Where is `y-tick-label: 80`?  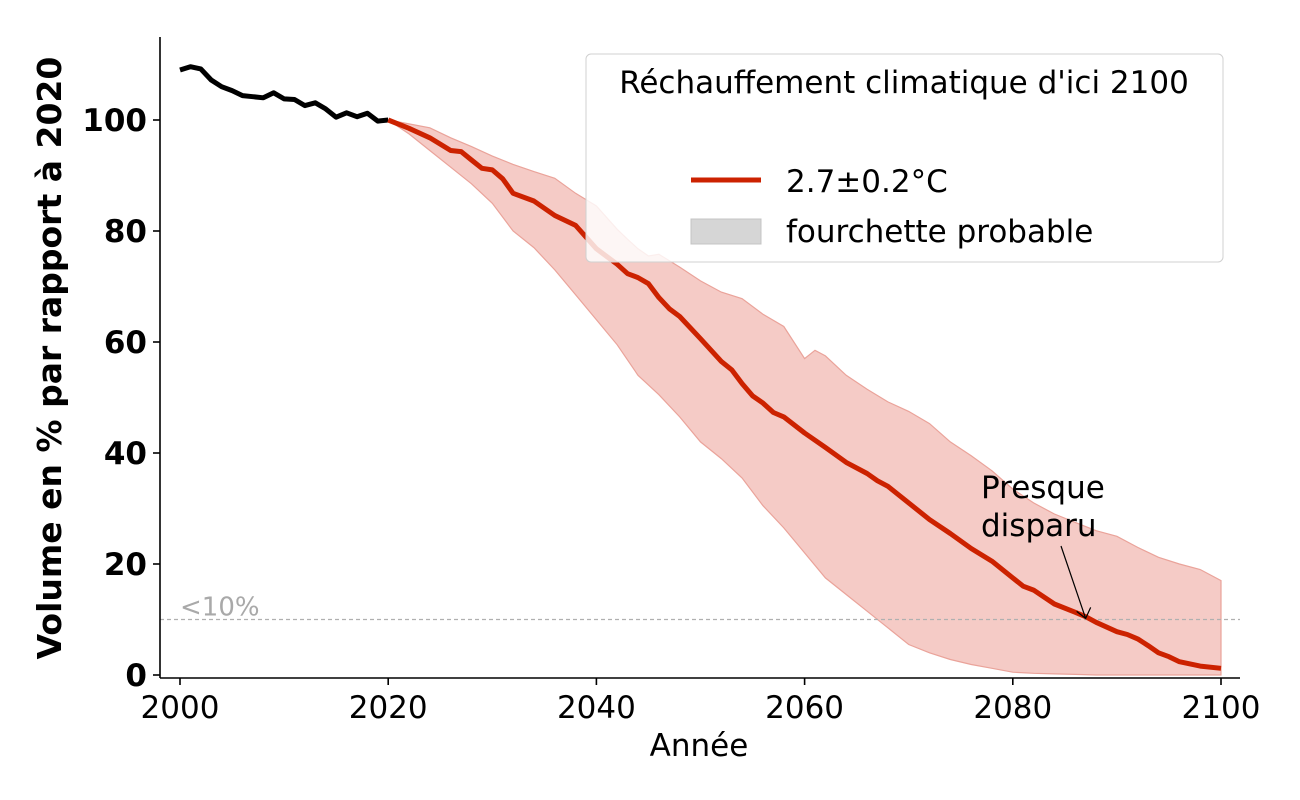
y-tick-label: 80 is located at coordinates (125, 232).